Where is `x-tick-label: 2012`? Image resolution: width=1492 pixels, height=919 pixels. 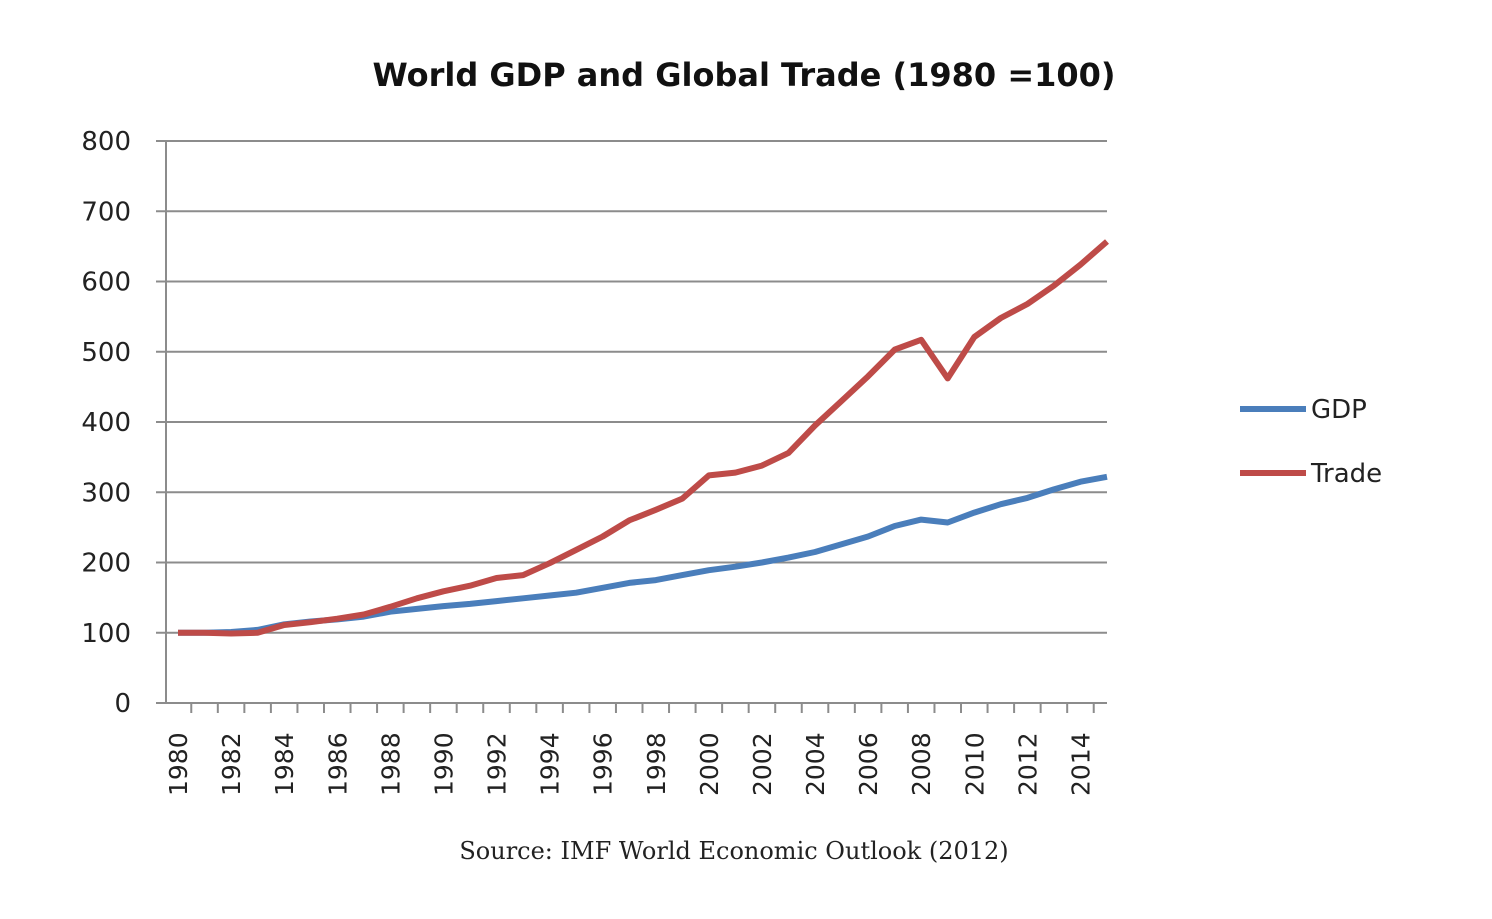
x-tick-label: 2012 is located at coordinates (1027, 764).